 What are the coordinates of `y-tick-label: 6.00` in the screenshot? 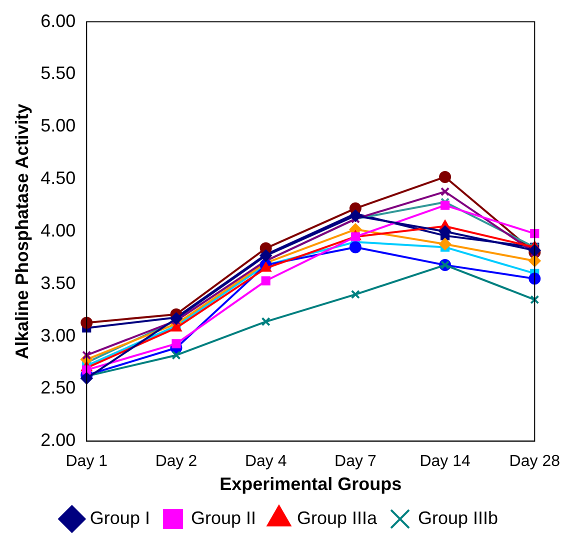 It's located at (58, 20).